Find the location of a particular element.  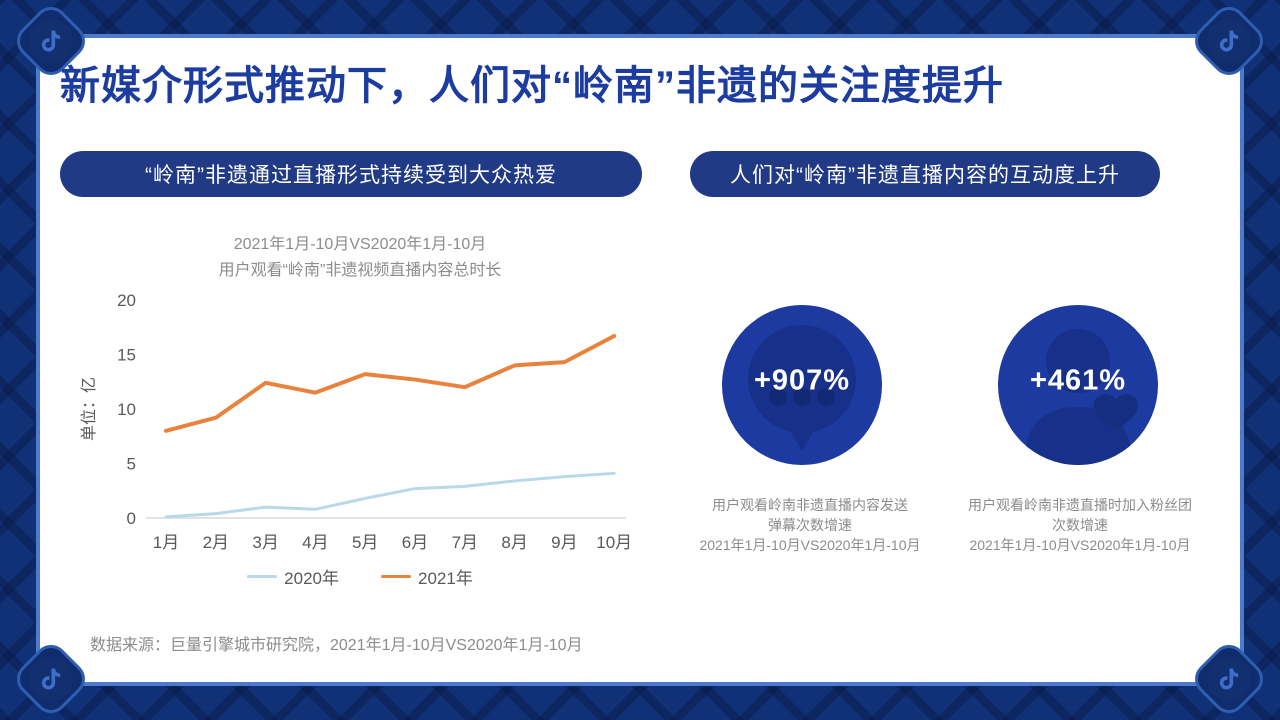

legend-label-2020: 2020年 is located at coordinates (311, 578).